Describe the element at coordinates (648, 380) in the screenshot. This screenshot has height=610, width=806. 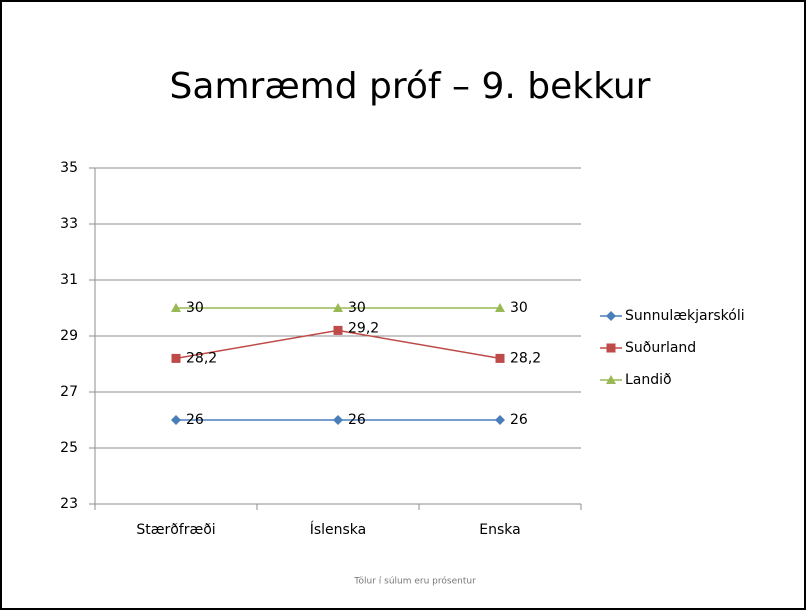
I see `legend-label: Landið` at that location.